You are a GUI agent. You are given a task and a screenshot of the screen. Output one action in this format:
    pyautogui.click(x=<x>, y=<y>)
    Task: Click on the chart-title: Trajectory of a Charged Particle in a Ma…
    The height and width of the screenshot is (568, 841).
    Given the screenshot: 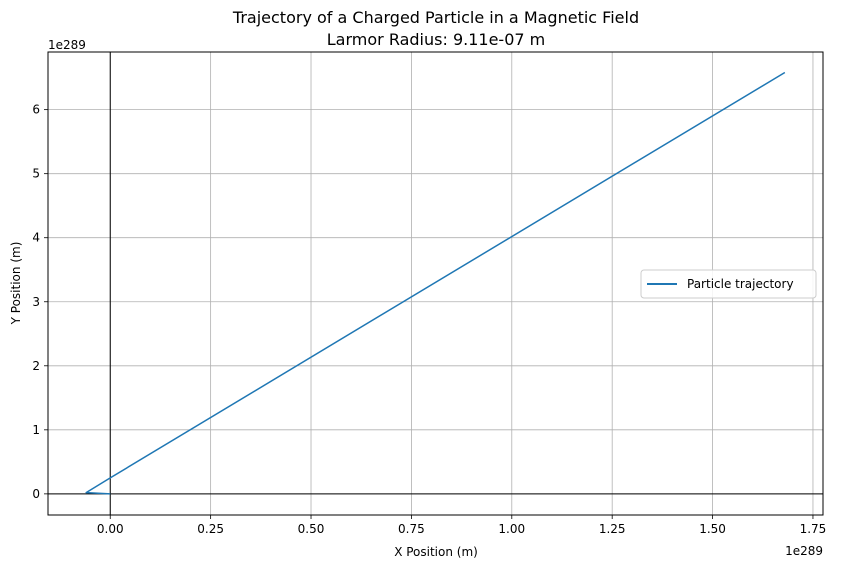 What is the action you would take?
    pyautogui.click(x=435, y=17)
    